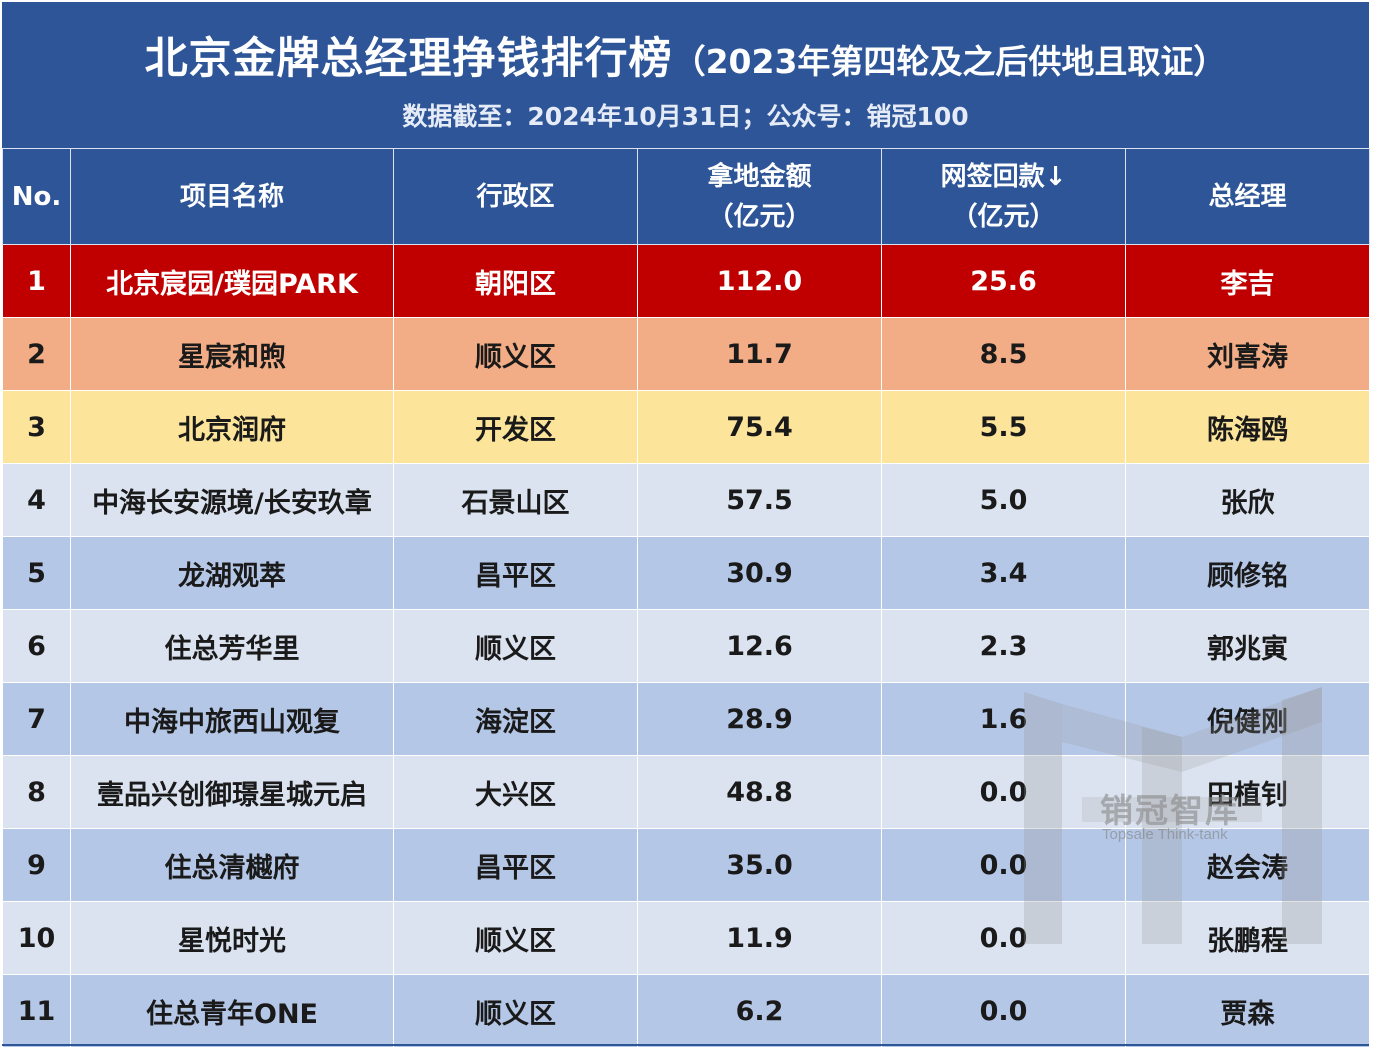 Image resolution: width=1375 pixels, height=1048 pixels. I want to click on district-cell: 大兴区, so click(515, 792).